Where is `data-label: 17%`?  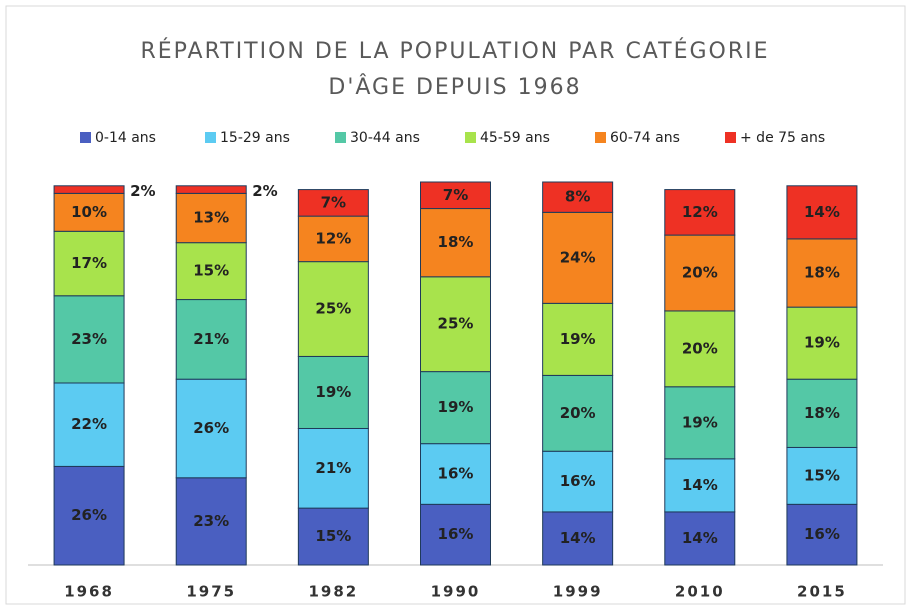
data-label: 17% is located at coordinates (89, 263).